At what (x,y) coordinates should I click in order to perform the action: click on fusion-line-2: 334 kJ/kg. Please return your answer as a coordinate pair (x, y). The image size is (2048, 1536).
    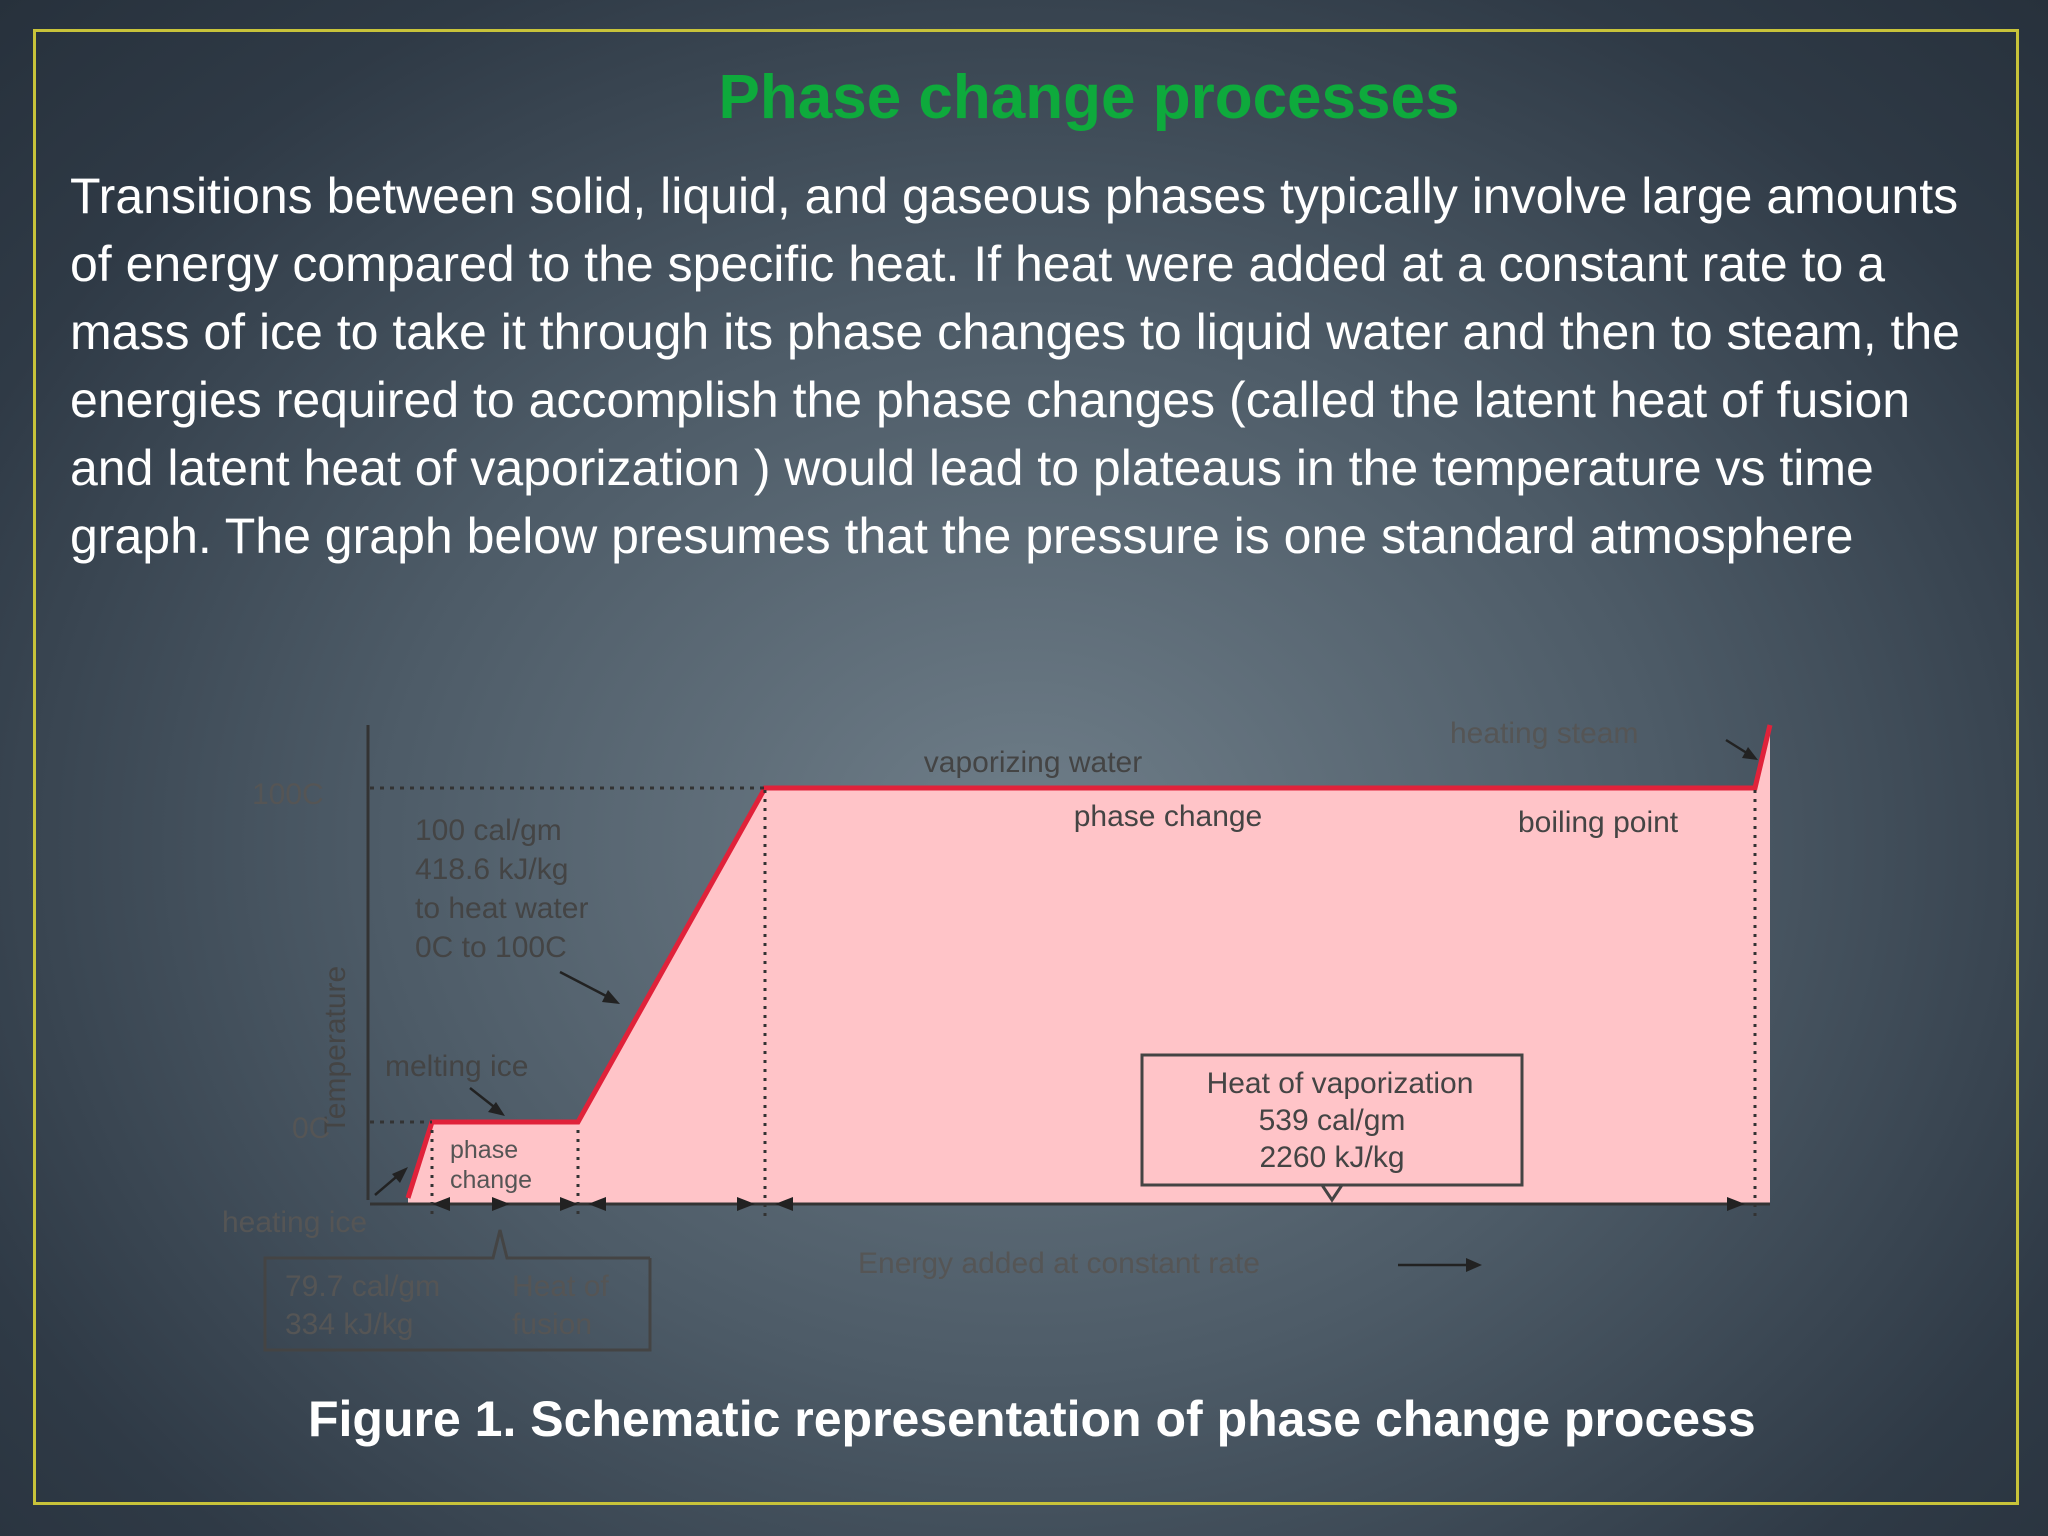
    Looking at the image, I should click on (349, 1324).